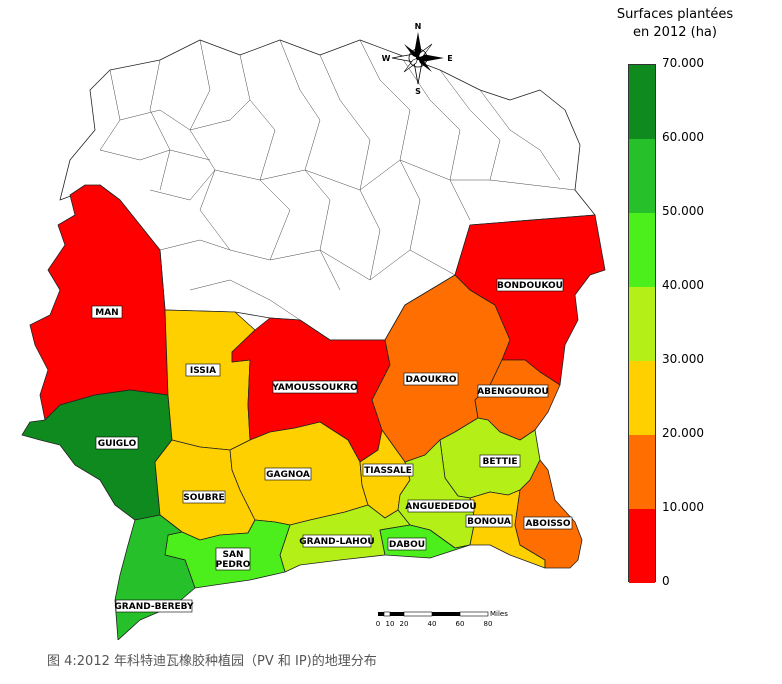  I want to click on scale-tick-0: 0, so click(378, 624).